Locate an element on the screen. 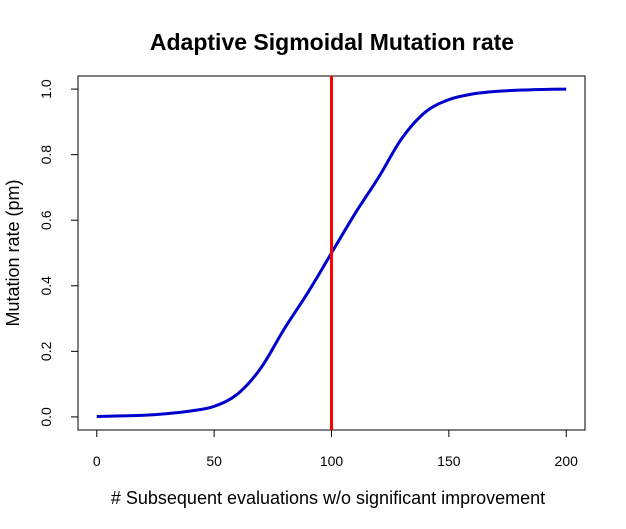 The image size is (626, 529). y-tick-label: 0.6 is located at coordinates (46, 220).